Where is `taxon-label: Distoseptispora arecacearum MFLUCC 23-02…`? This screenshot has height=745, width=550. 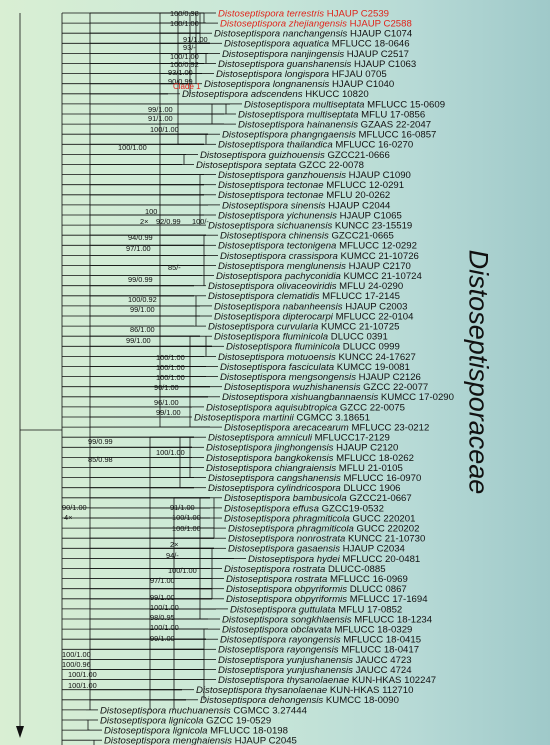 taxon-label: Distoseptispora arecacearum MFLUCC 23-02… is located at coordinates (326, 428).